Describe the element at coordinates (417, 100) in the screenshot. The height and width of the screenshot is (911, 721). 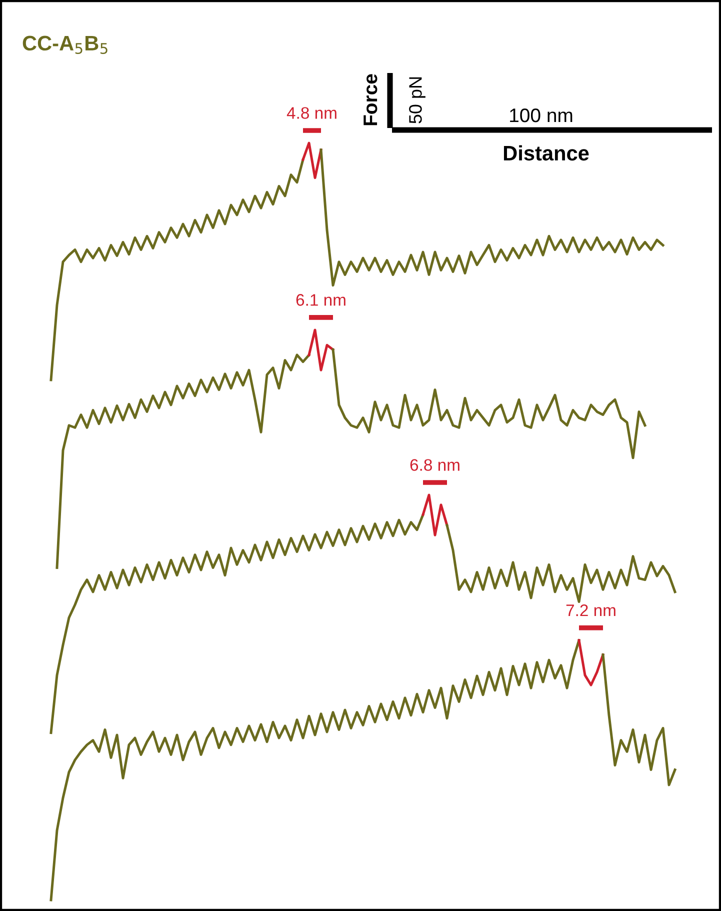
I see `text: 50 pN` at that location.